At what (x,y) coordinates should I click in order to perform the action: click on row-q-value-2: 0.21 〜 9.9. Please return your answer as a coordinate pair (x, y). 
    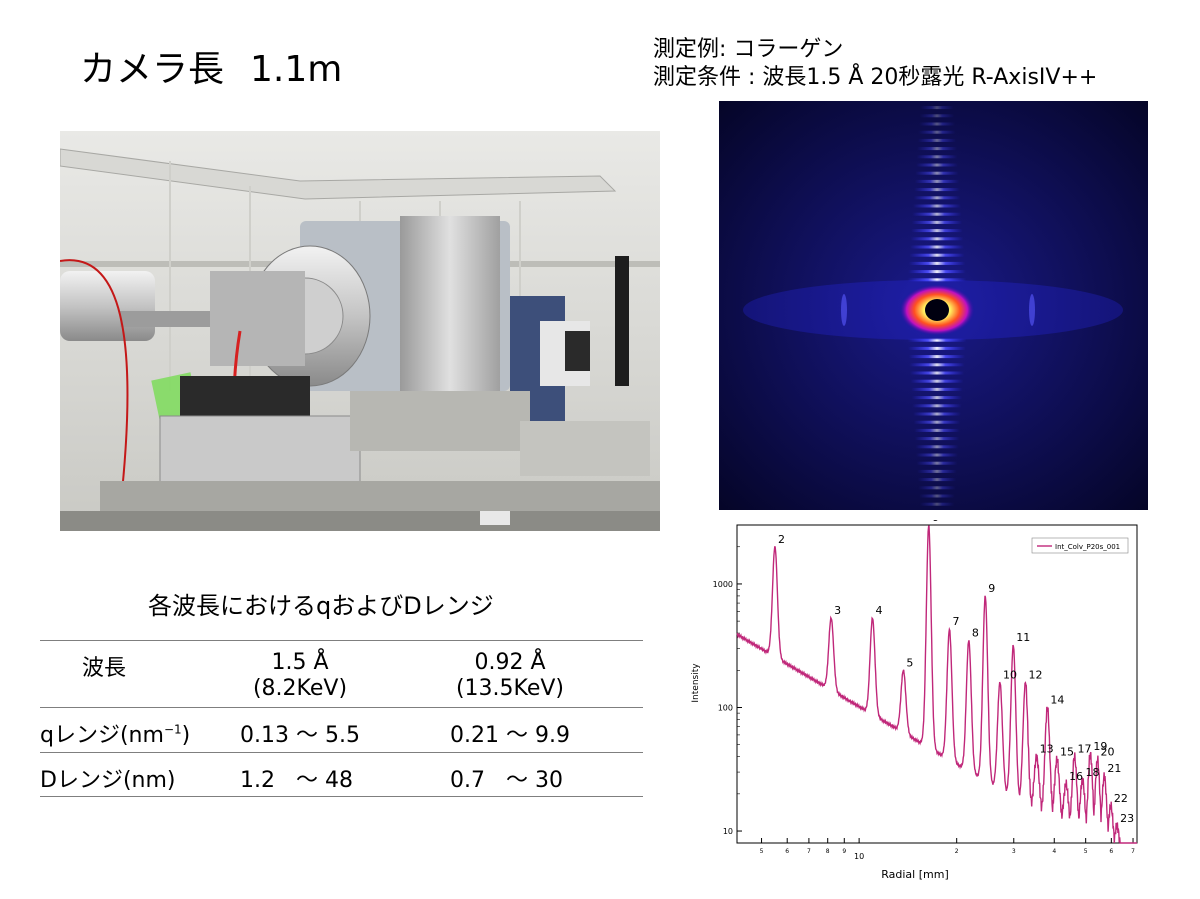
    Looking at the image, I should click on (510, 735).